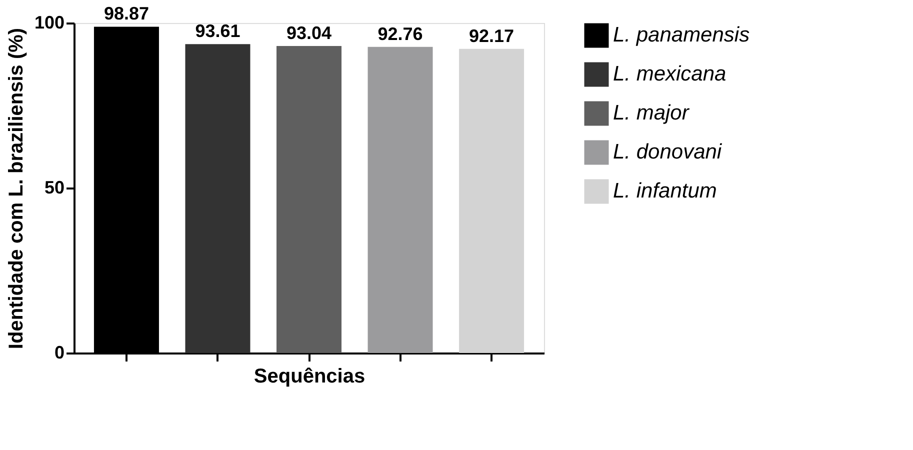 This screenshot has height=450, width=913. Describe the element at coordinates (310, 377) in the screenshot. I see `x-axis-title: Sequências` at that location.